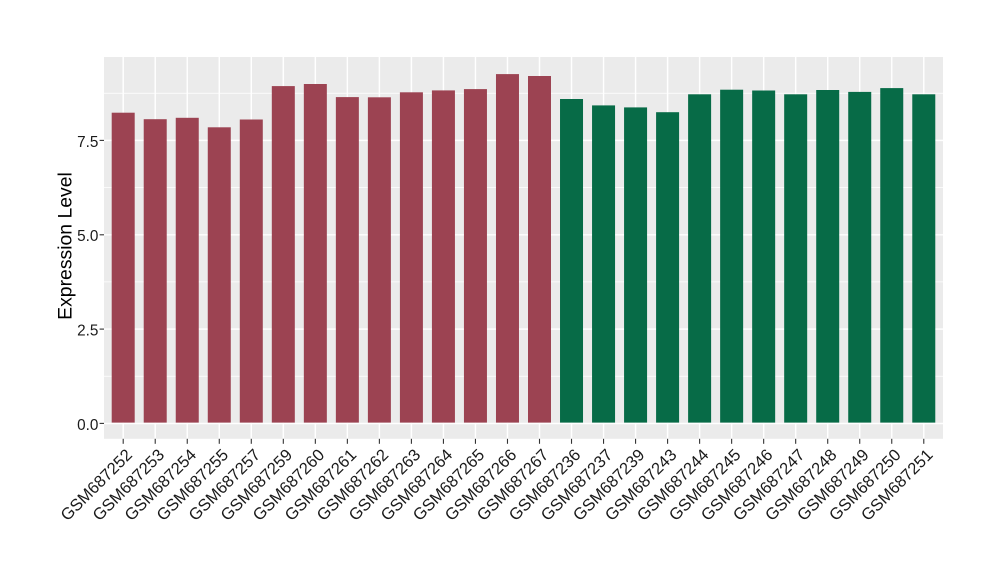 This screenshot has height=585, width=1000. I want to click on svg-text: 5.0, so click(87, 236).